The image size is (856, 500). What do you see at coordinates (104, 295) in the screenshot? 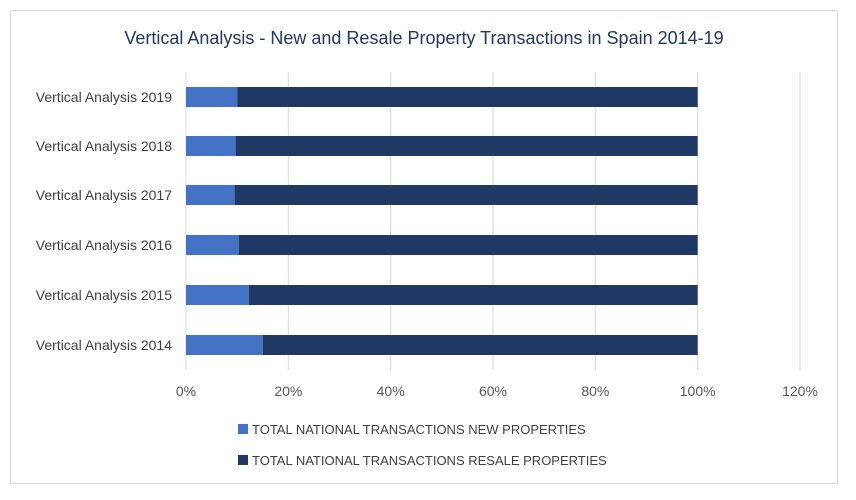
I see `category-label: Vertical Analysis 2015` at bounding box center [104, 295].